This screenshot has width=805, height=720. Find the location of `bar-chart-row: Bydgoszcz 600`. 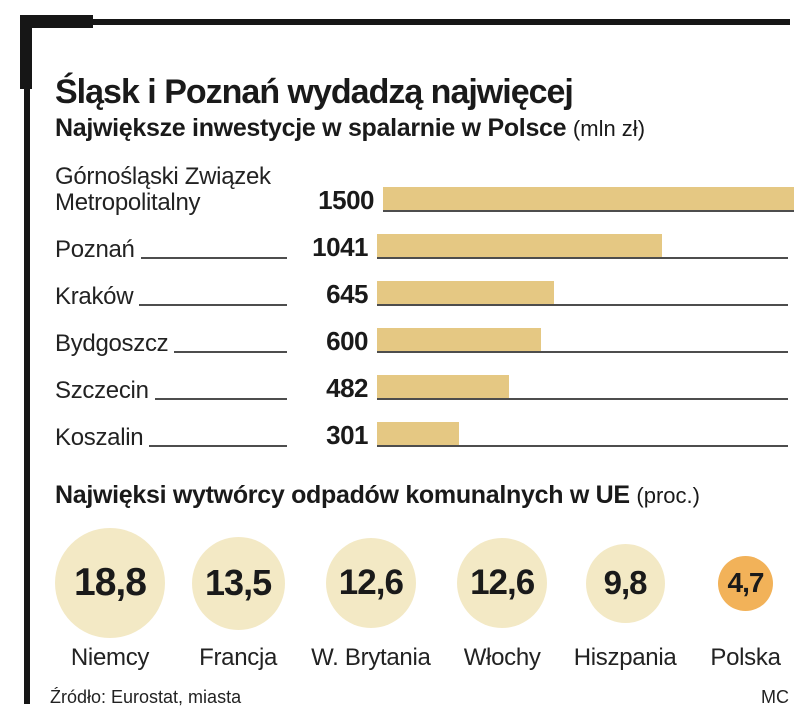

bar-chart-row: Bydgoszcz 600 is located at coordinates (421, 331).